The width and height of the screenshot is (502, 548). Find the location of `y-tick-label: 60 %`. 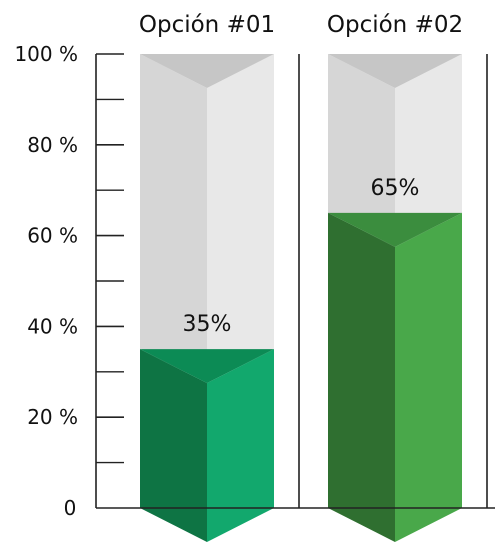

y-tick-label: 60 % is located at coordinates (52, 236).